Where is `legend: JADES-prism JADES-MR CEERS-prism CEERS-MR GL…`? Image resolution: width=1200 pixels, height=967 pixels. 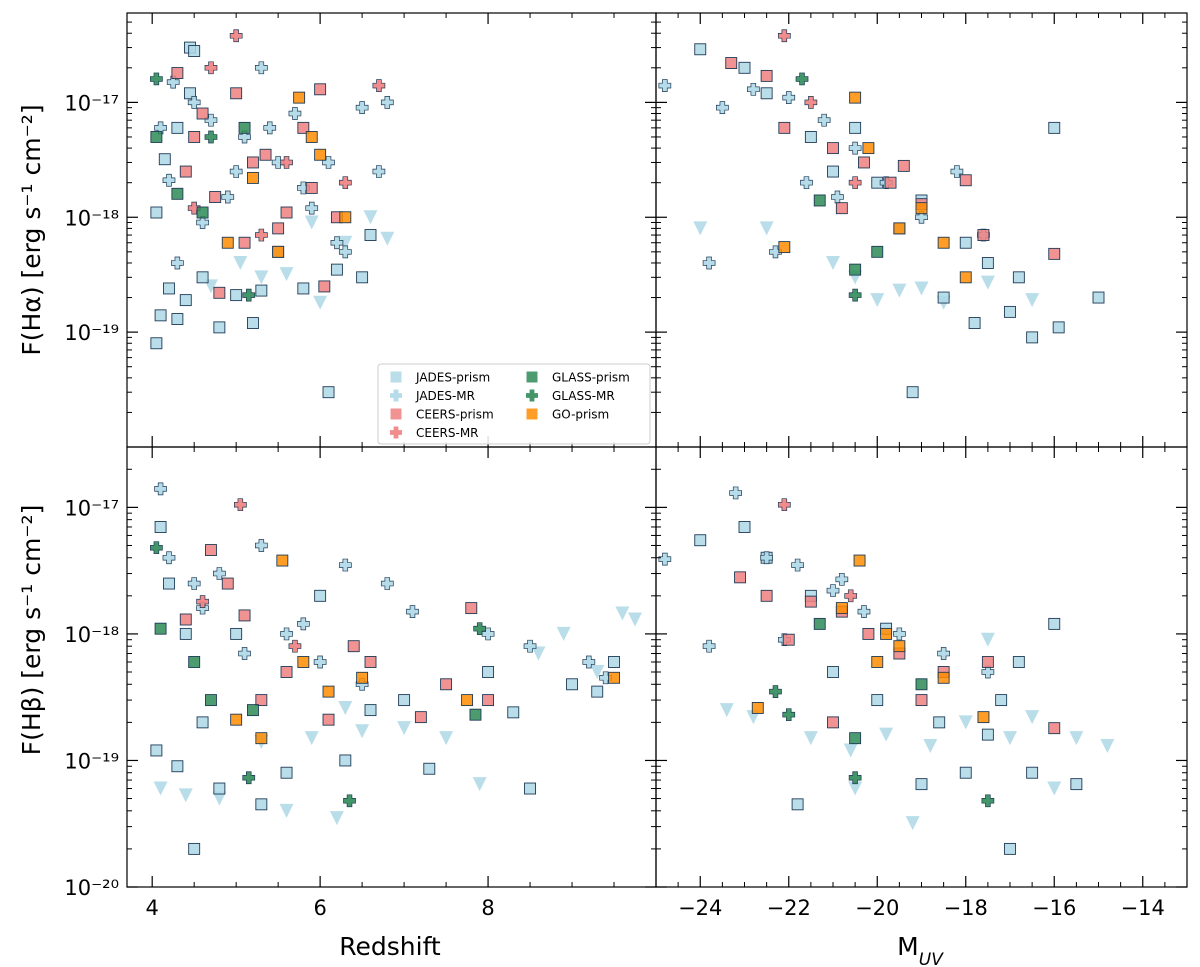 legend: JADES-prism JADES-MR CEERS-prism CEERS-MR GL… is located at coordinates (514, 404).